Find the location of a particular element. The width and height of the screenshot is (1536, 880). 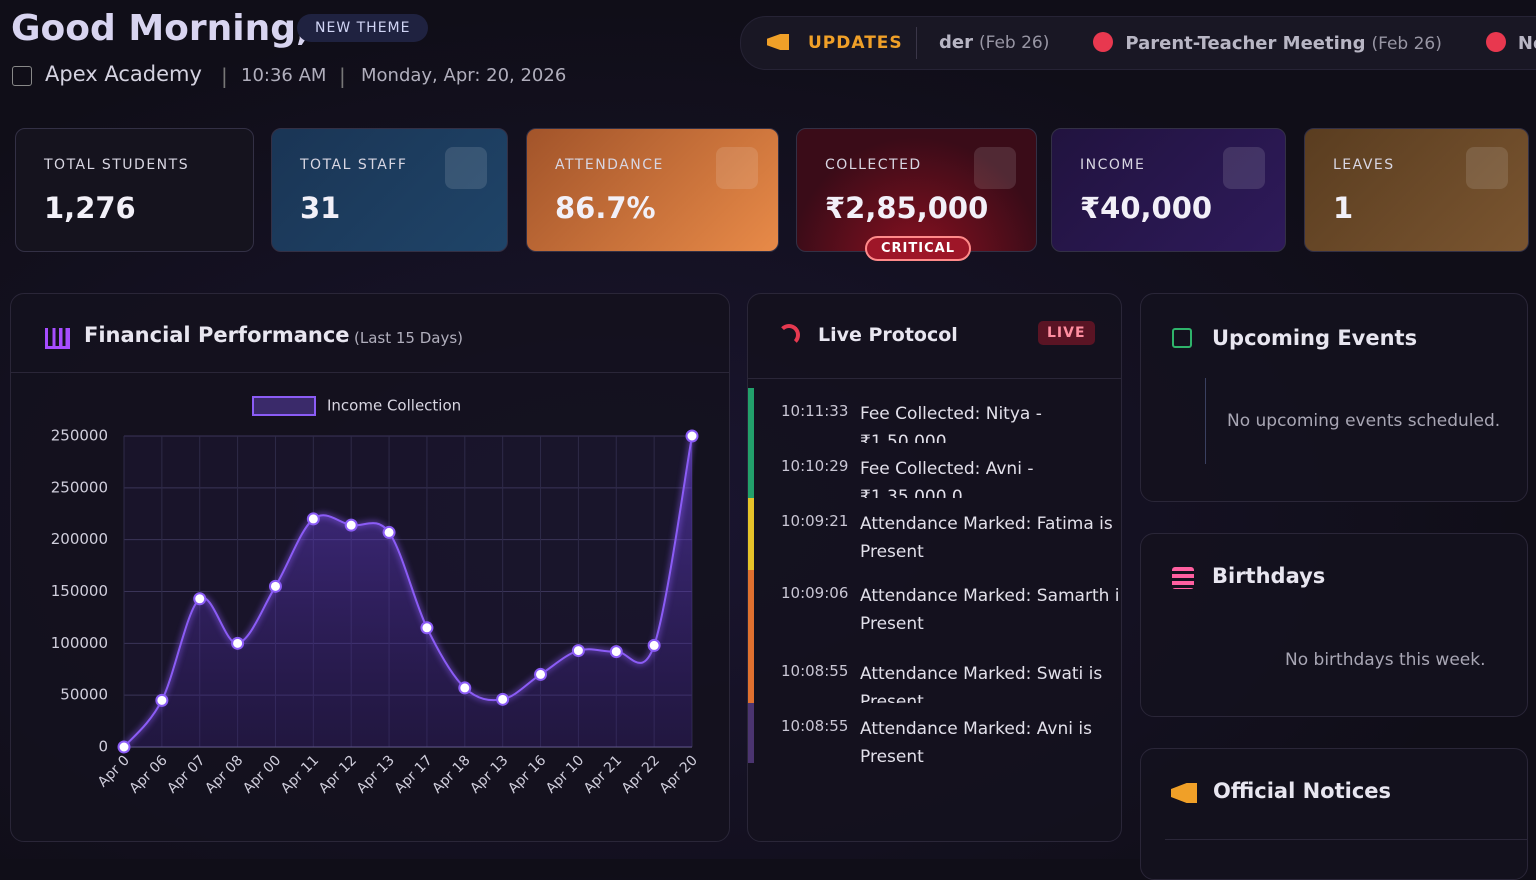

x-tick-label: Apr 07 is located at coordinates (186, 775).